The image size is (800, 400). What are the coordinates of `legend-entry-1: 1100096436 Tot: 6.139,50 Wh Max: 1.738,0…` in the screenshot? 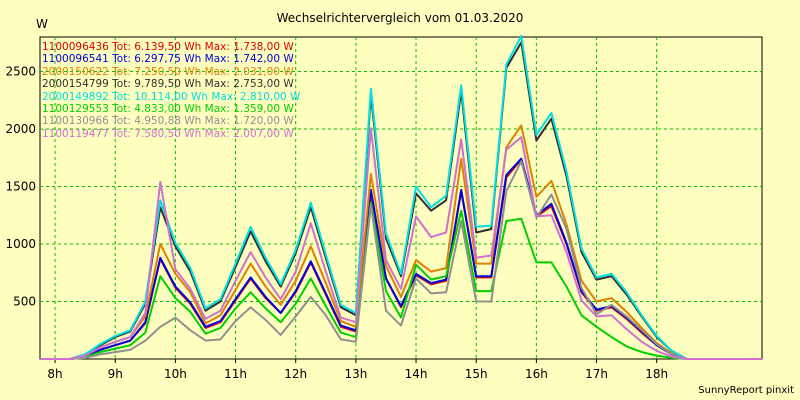 It's located at (168, 47).